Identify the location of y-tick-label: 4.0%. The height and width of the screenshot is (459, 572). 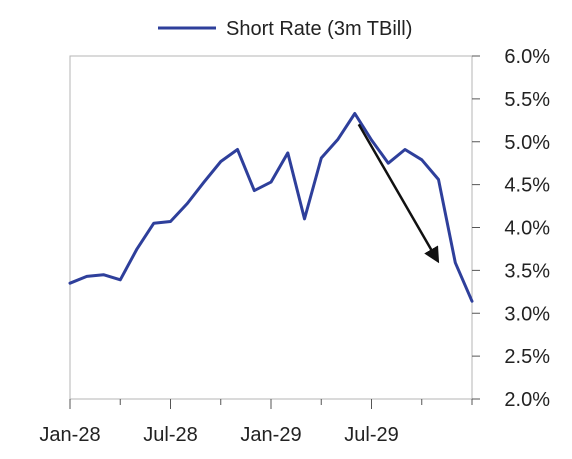
(527, 229).